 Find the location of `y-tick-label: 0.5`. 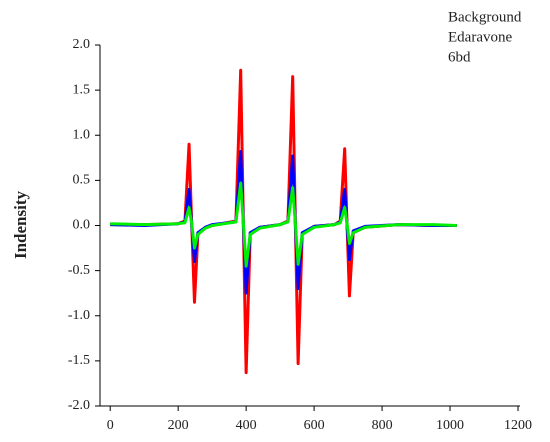

y-tick-label: 0.5 is located at coordinates (82, 180).